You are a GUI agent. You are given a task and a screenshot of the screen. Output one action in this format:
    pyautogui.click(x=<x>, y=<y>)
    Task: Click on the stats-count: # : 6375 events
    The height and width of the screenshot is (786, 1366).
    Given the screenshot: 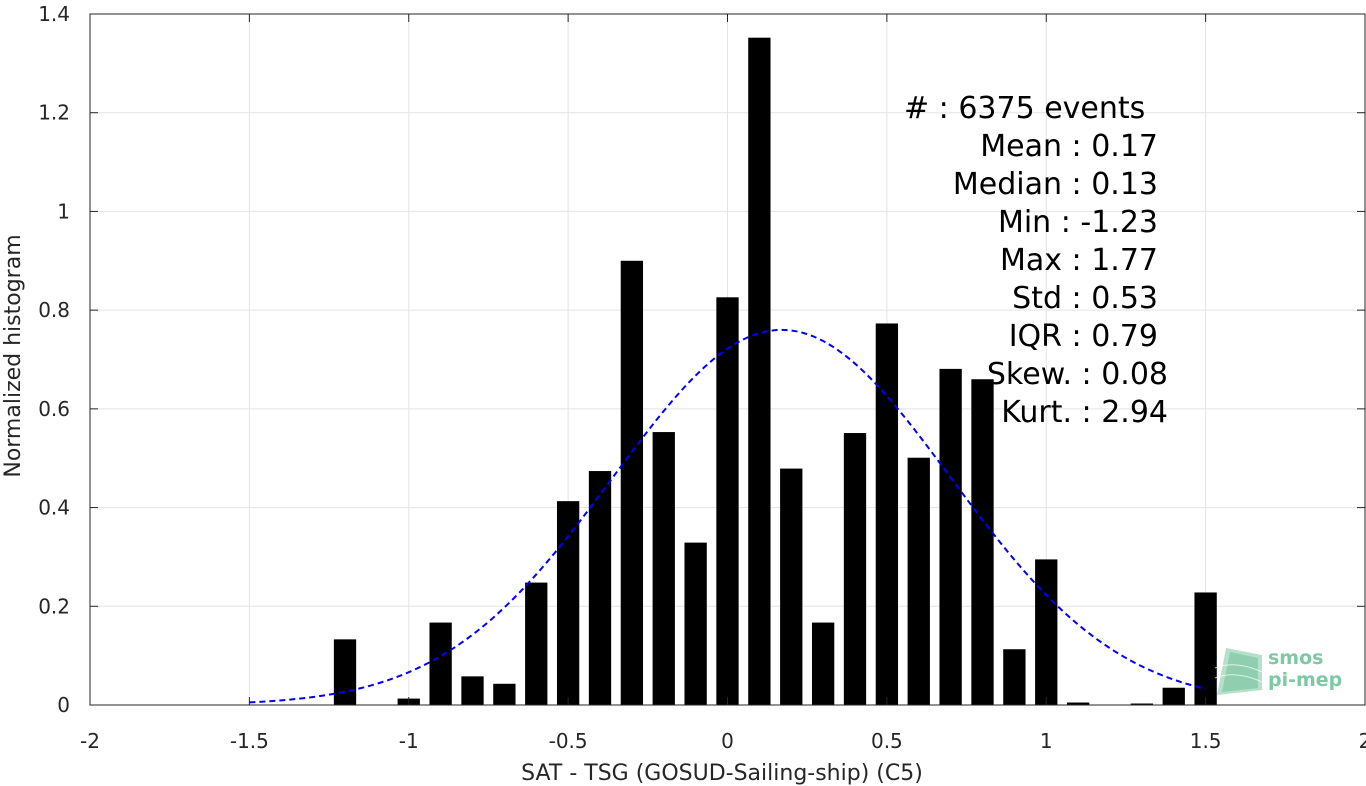 What is the action you would take?
    pyautogui.click(x=1024, y=108)
    